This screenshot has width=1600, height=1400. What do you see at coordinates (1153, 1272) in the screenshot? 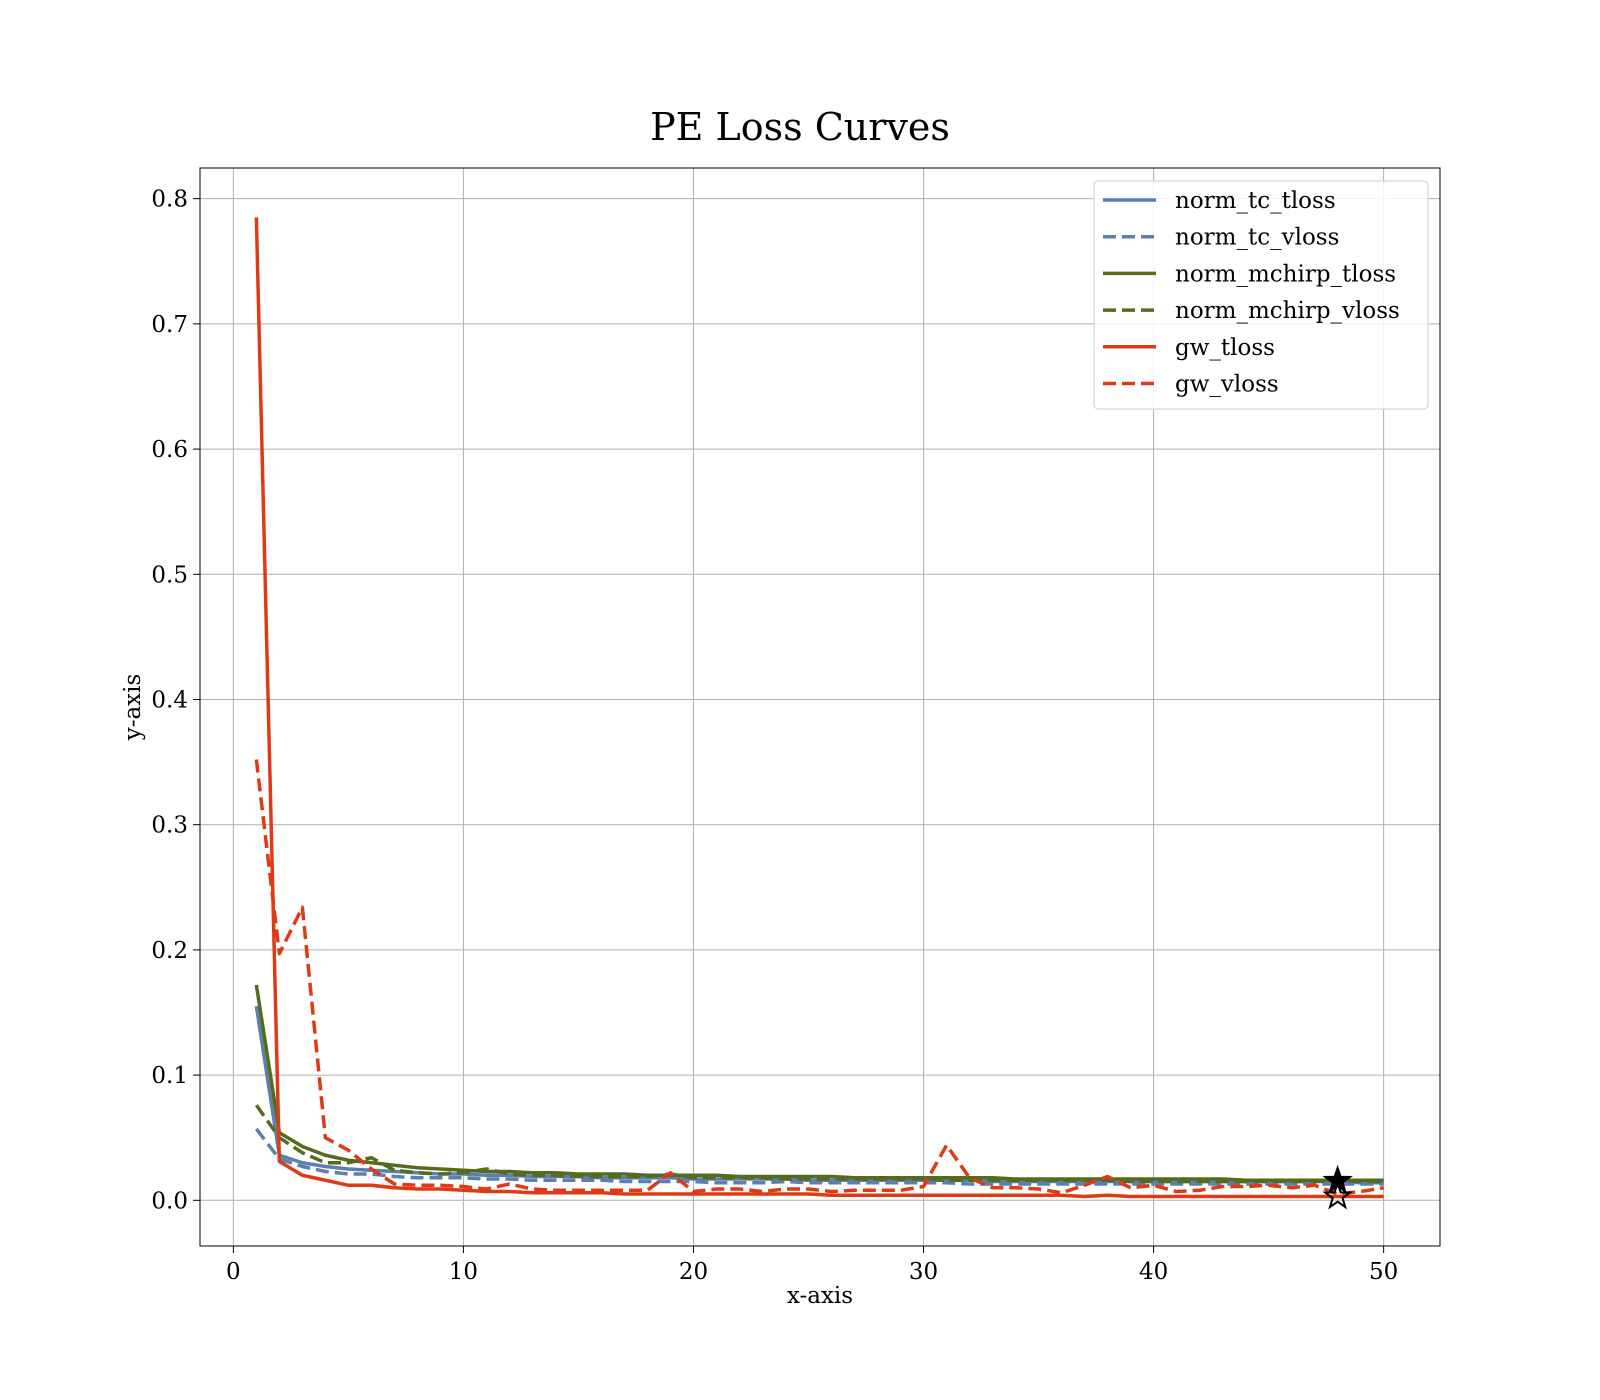
I see `x-tick-label: 40` at bounding box center [1153, 1272].